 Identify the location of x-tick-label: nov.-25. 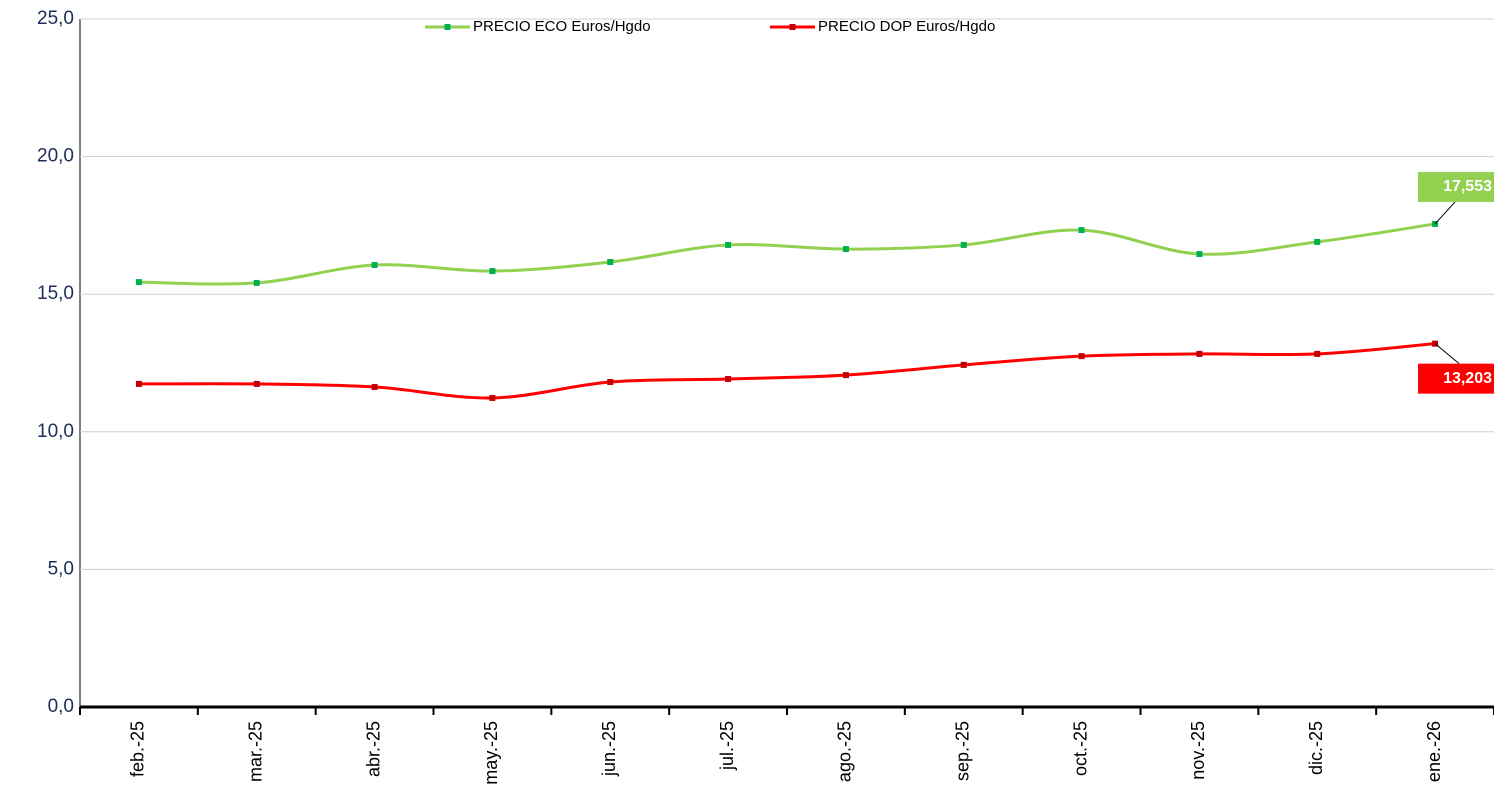
(1198, 750).